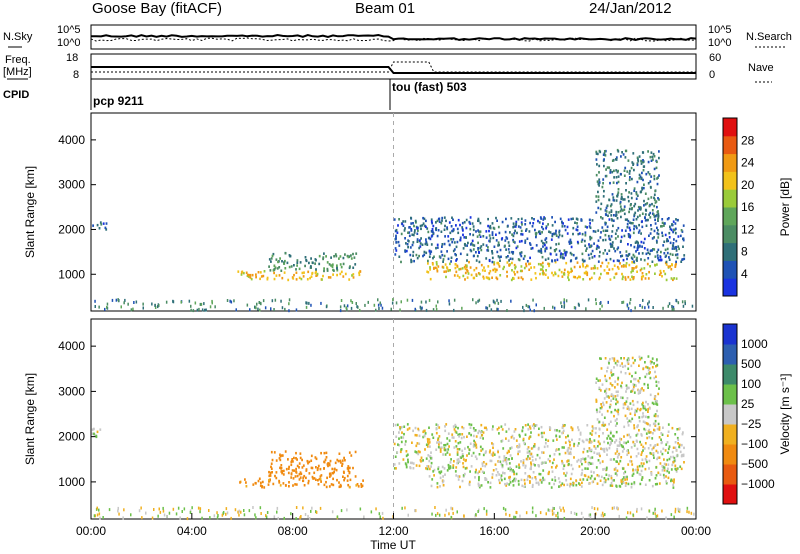  What do you see at coordinates (720, 30) in the screenshot?
I see `nsearch-tick-top: 10^5` at bounding box center [720, 30].